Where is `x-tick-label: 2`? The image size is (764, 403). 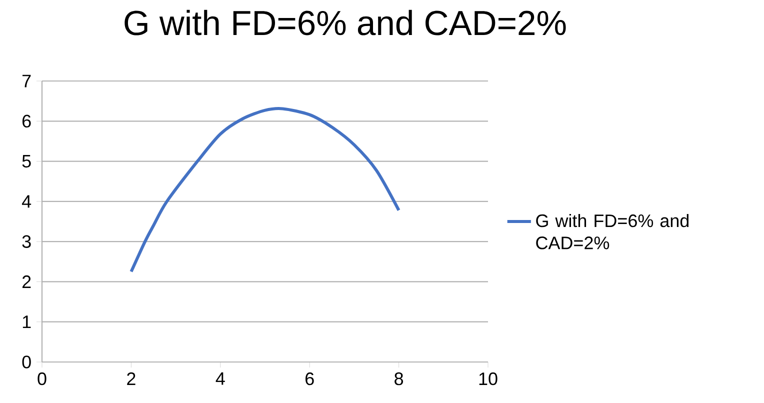
x-tick-label: 2 is located at coordinates (131, 378).